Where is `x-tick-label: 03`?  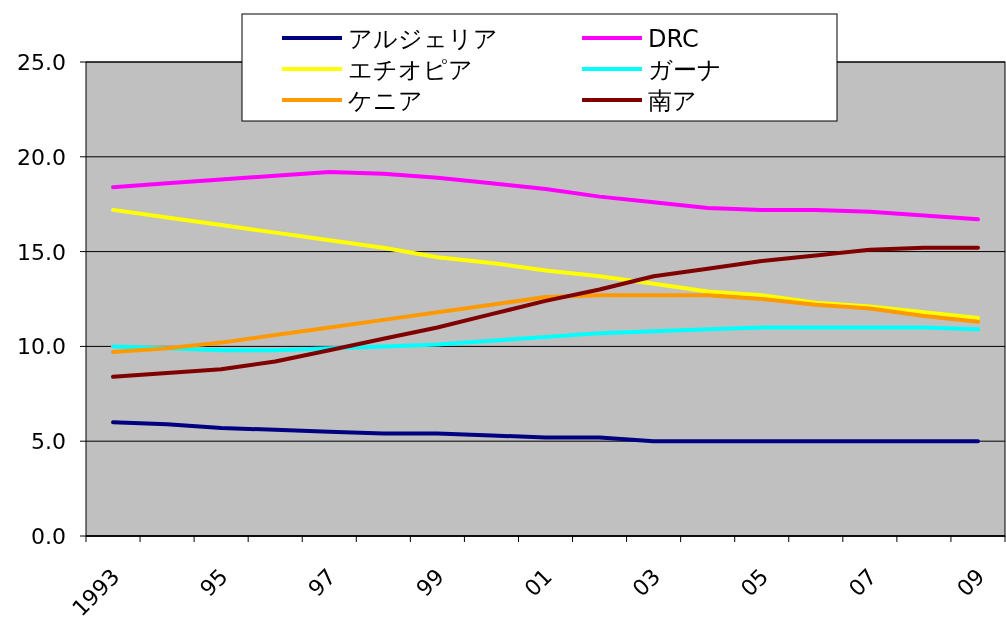
x-tick-label: 03 is located at coordinates (646, 582).